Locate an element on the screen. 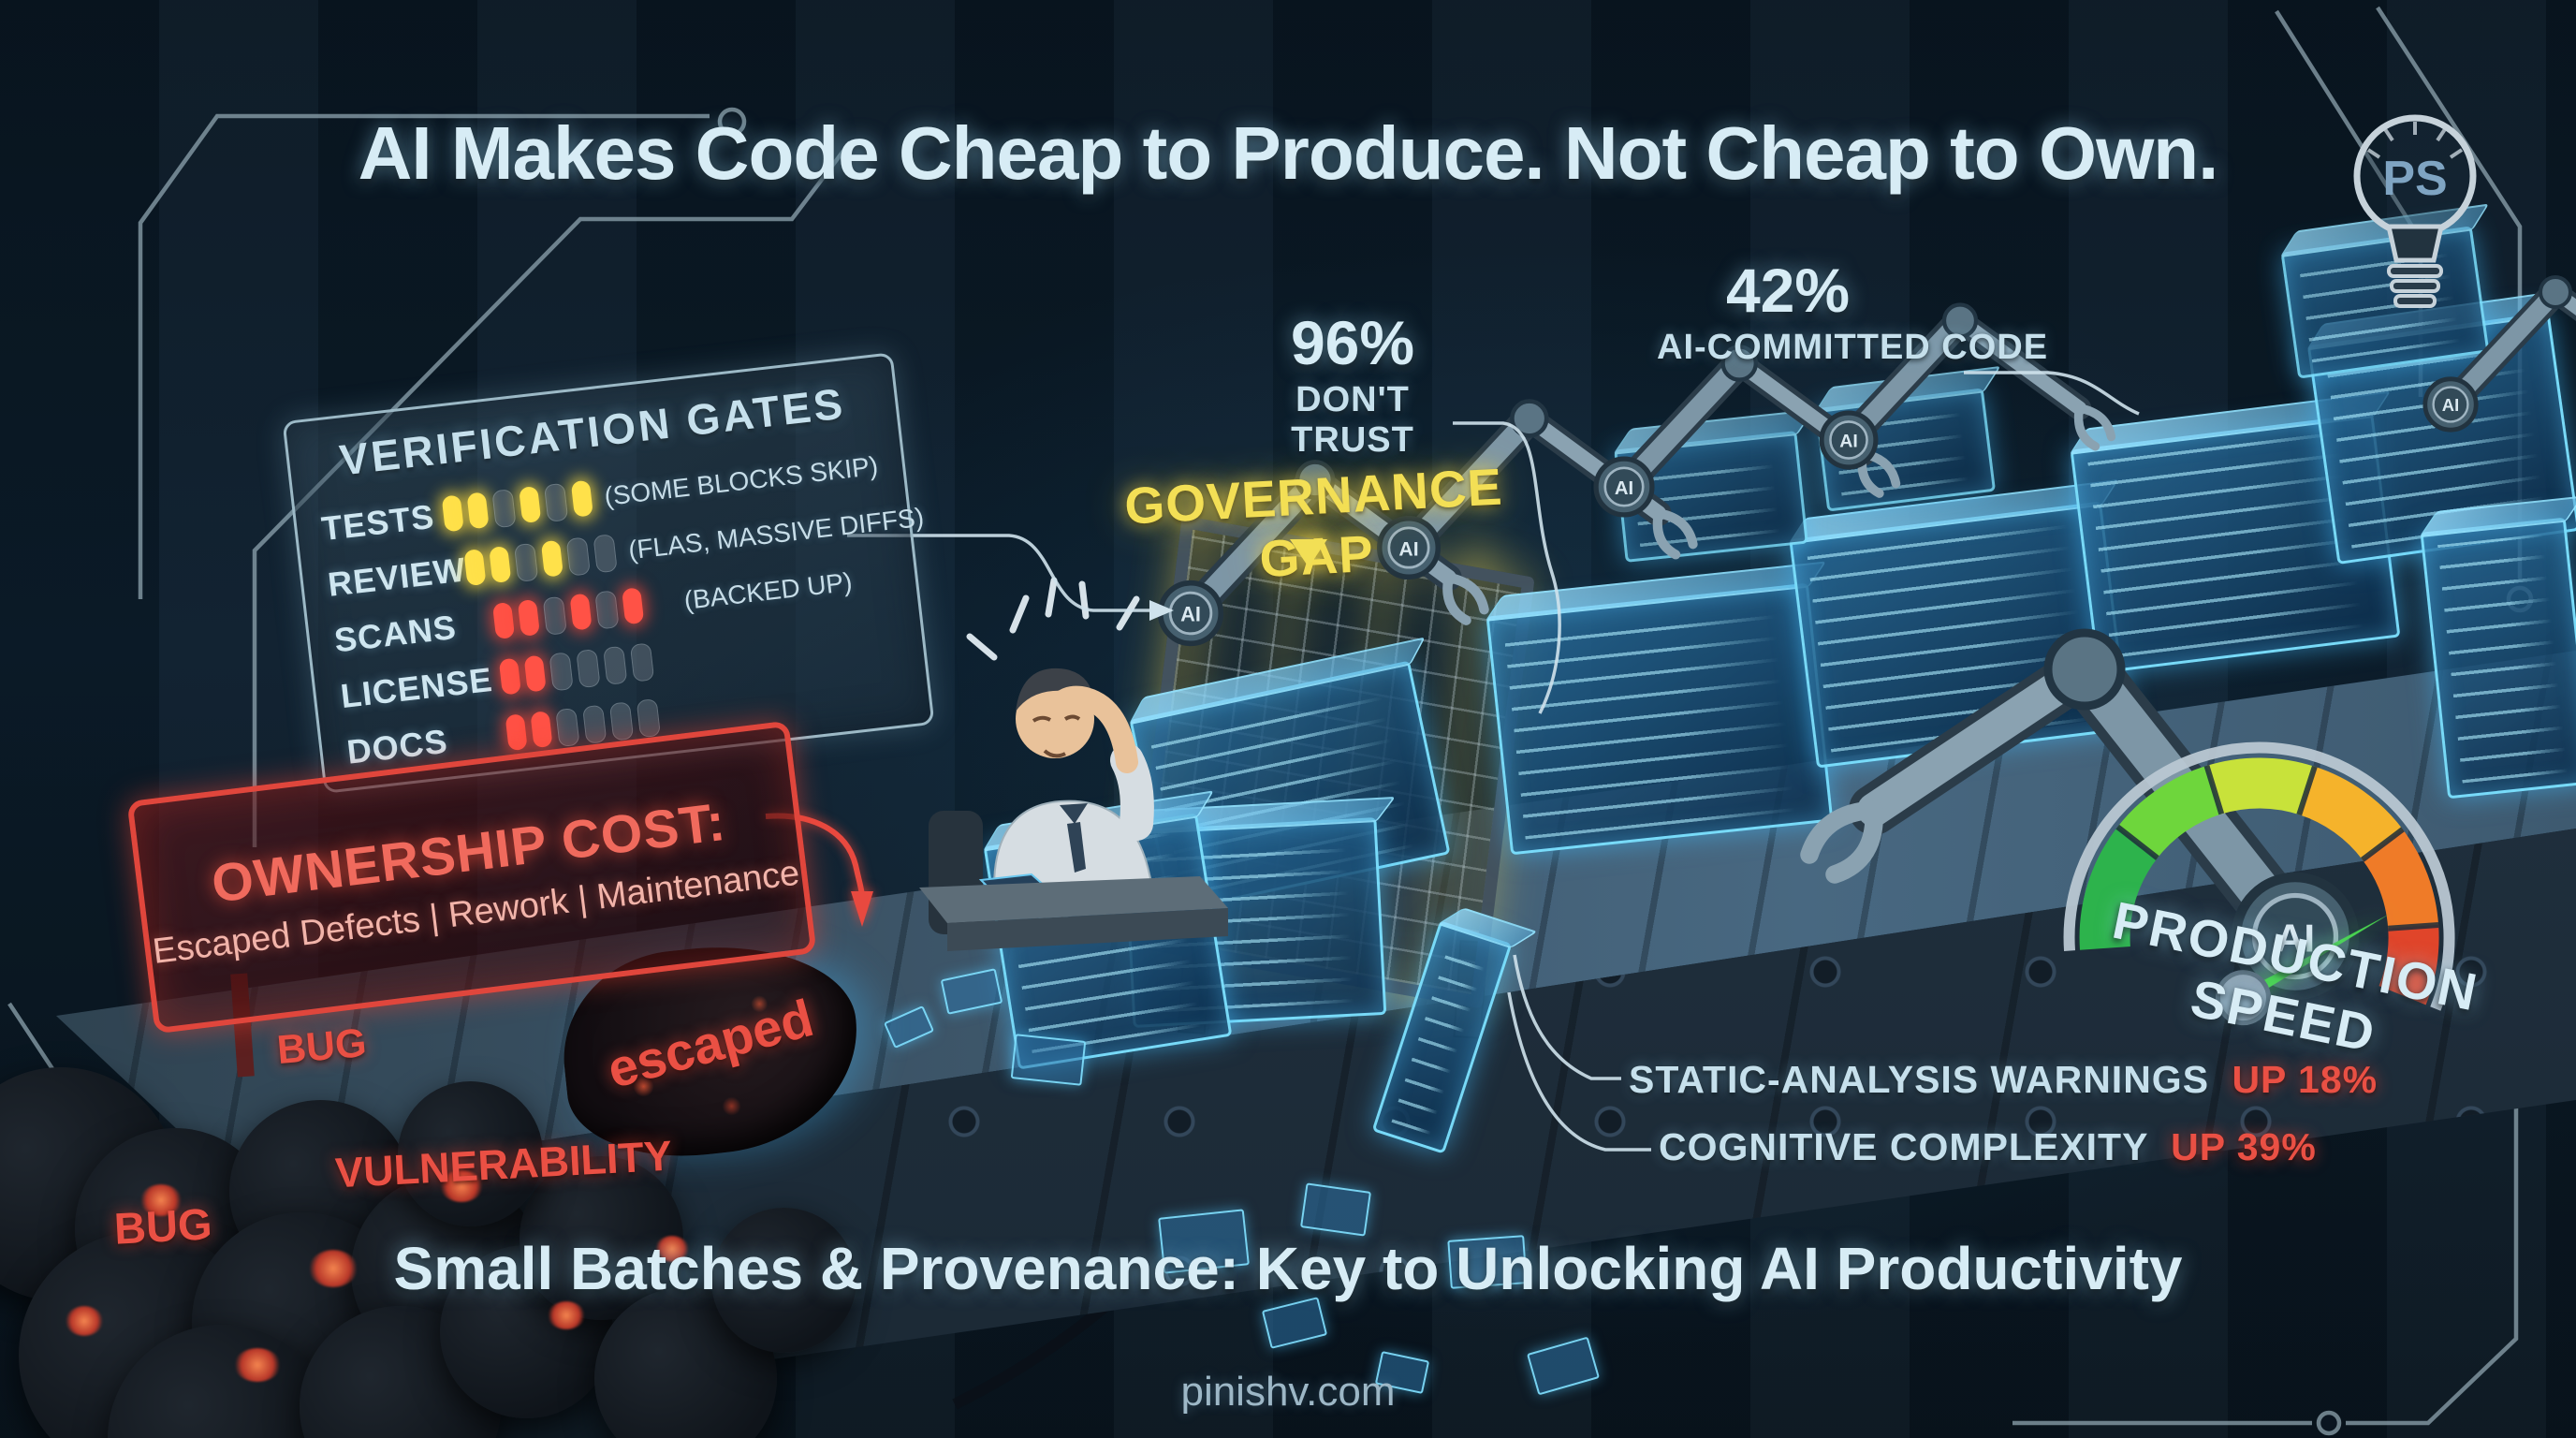  gauge-seg-lightgreen is located at coordinates (2169, 812).